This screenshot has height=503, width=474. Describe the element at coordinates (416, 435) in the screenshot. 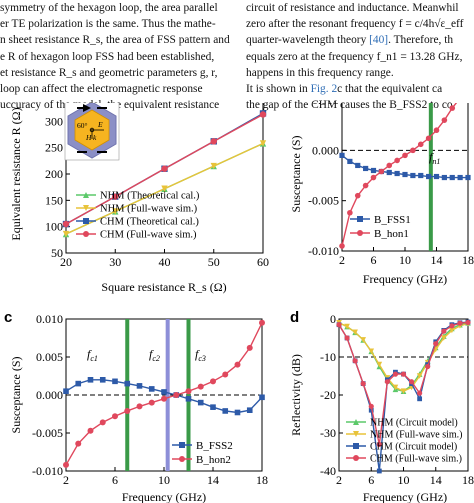

I see `legend-label: NHM (Full-wave sim.)` at that location.